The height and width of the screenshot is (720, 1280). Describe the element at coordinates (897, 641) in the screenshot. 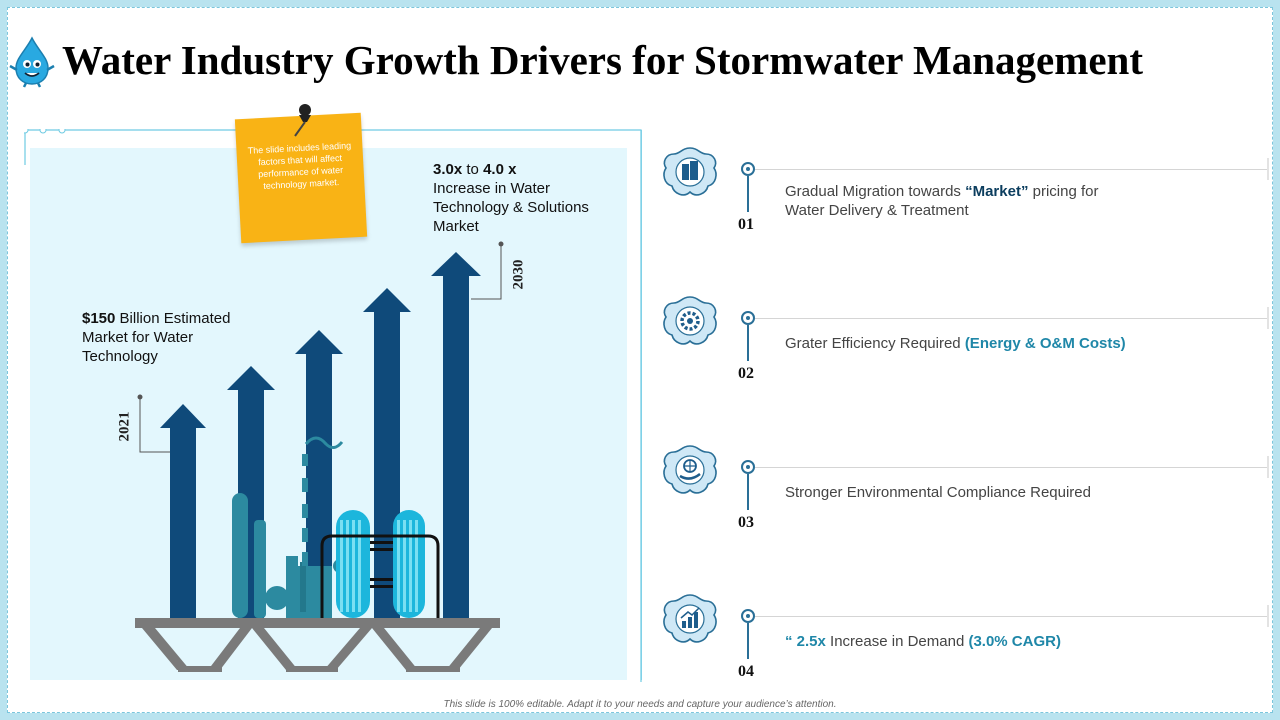

I see `driver-text-a: Increase in Demand` at that location.